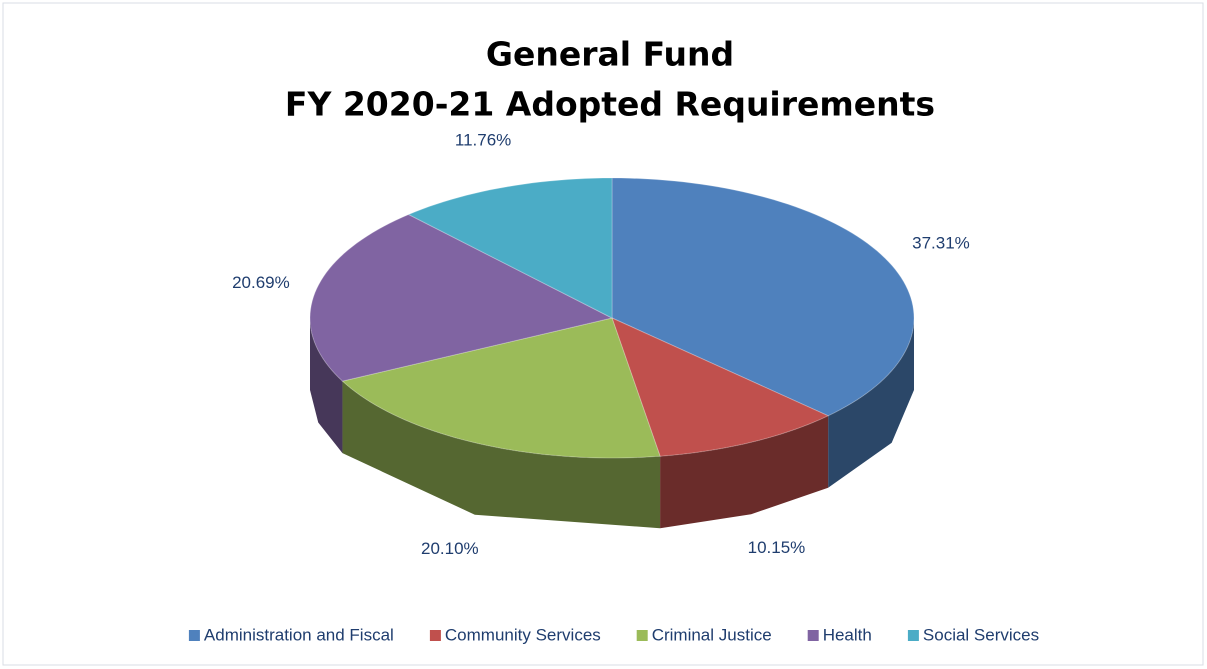  I want to click on value-label: 20.69%, so click(261, 282).